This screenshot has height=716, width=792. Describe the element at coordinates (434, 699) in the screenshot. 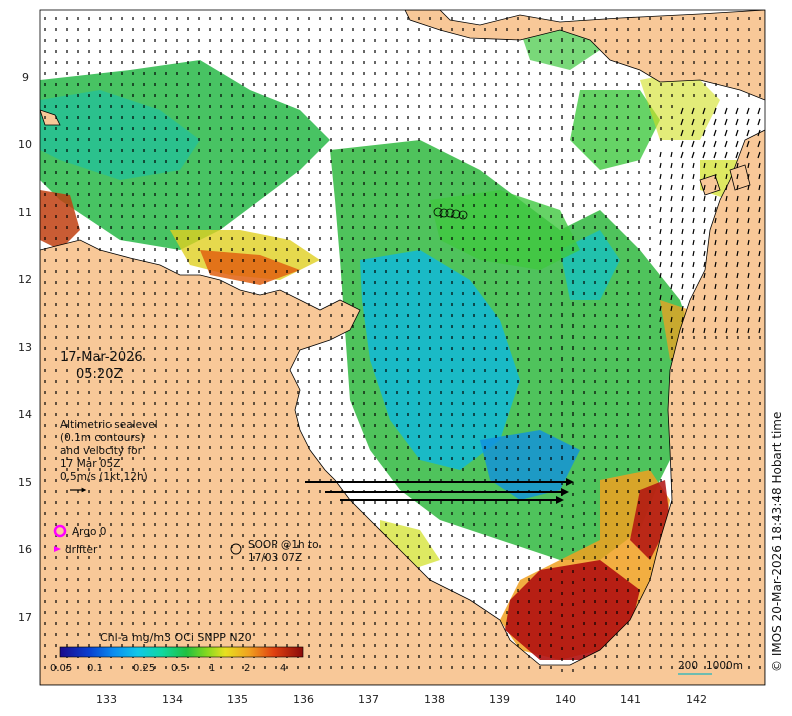

I see `x-tick-label: 138` at that location.